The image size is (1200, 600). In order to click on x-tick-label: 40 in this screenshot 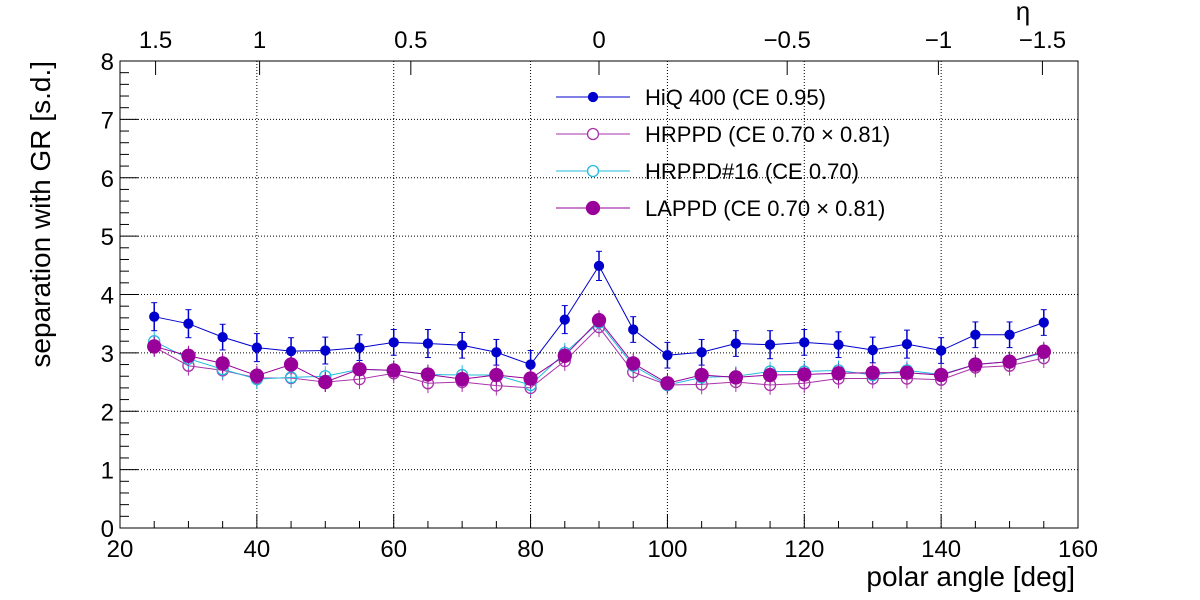, I will do `click(257, 549)`.